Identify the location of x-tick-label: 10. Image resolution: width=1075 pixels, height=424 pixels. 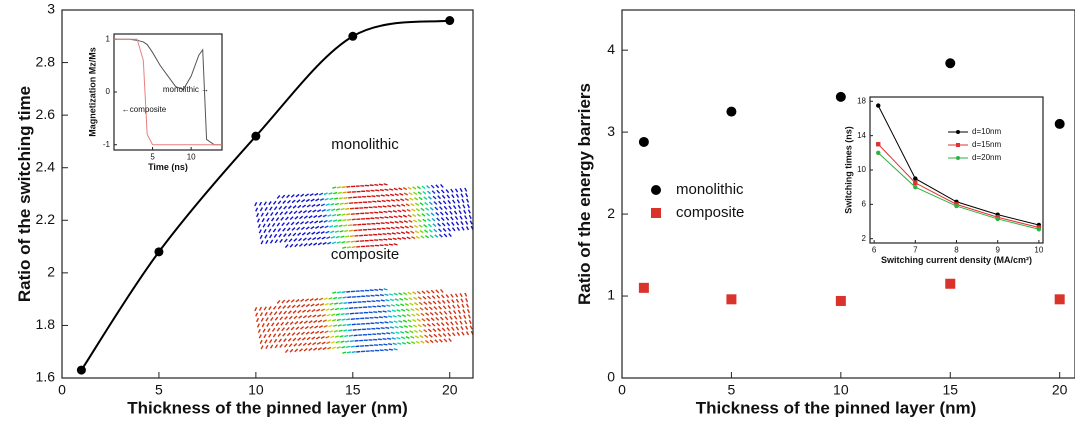
(841, 389).